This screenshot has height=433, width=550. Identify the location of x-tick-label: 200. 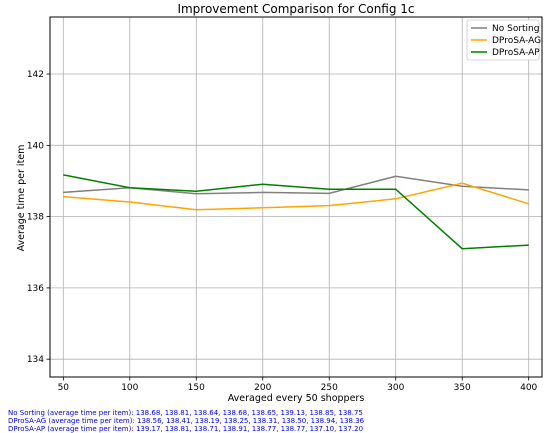
(262, 388).